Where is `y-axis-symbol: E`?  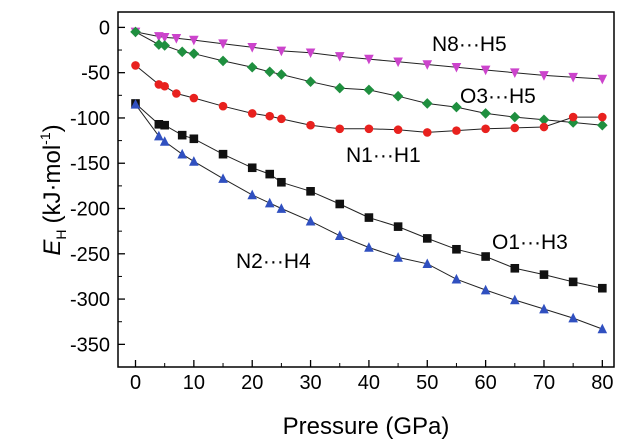 y-axis-symbol: E is located at coordinates (52, 247).